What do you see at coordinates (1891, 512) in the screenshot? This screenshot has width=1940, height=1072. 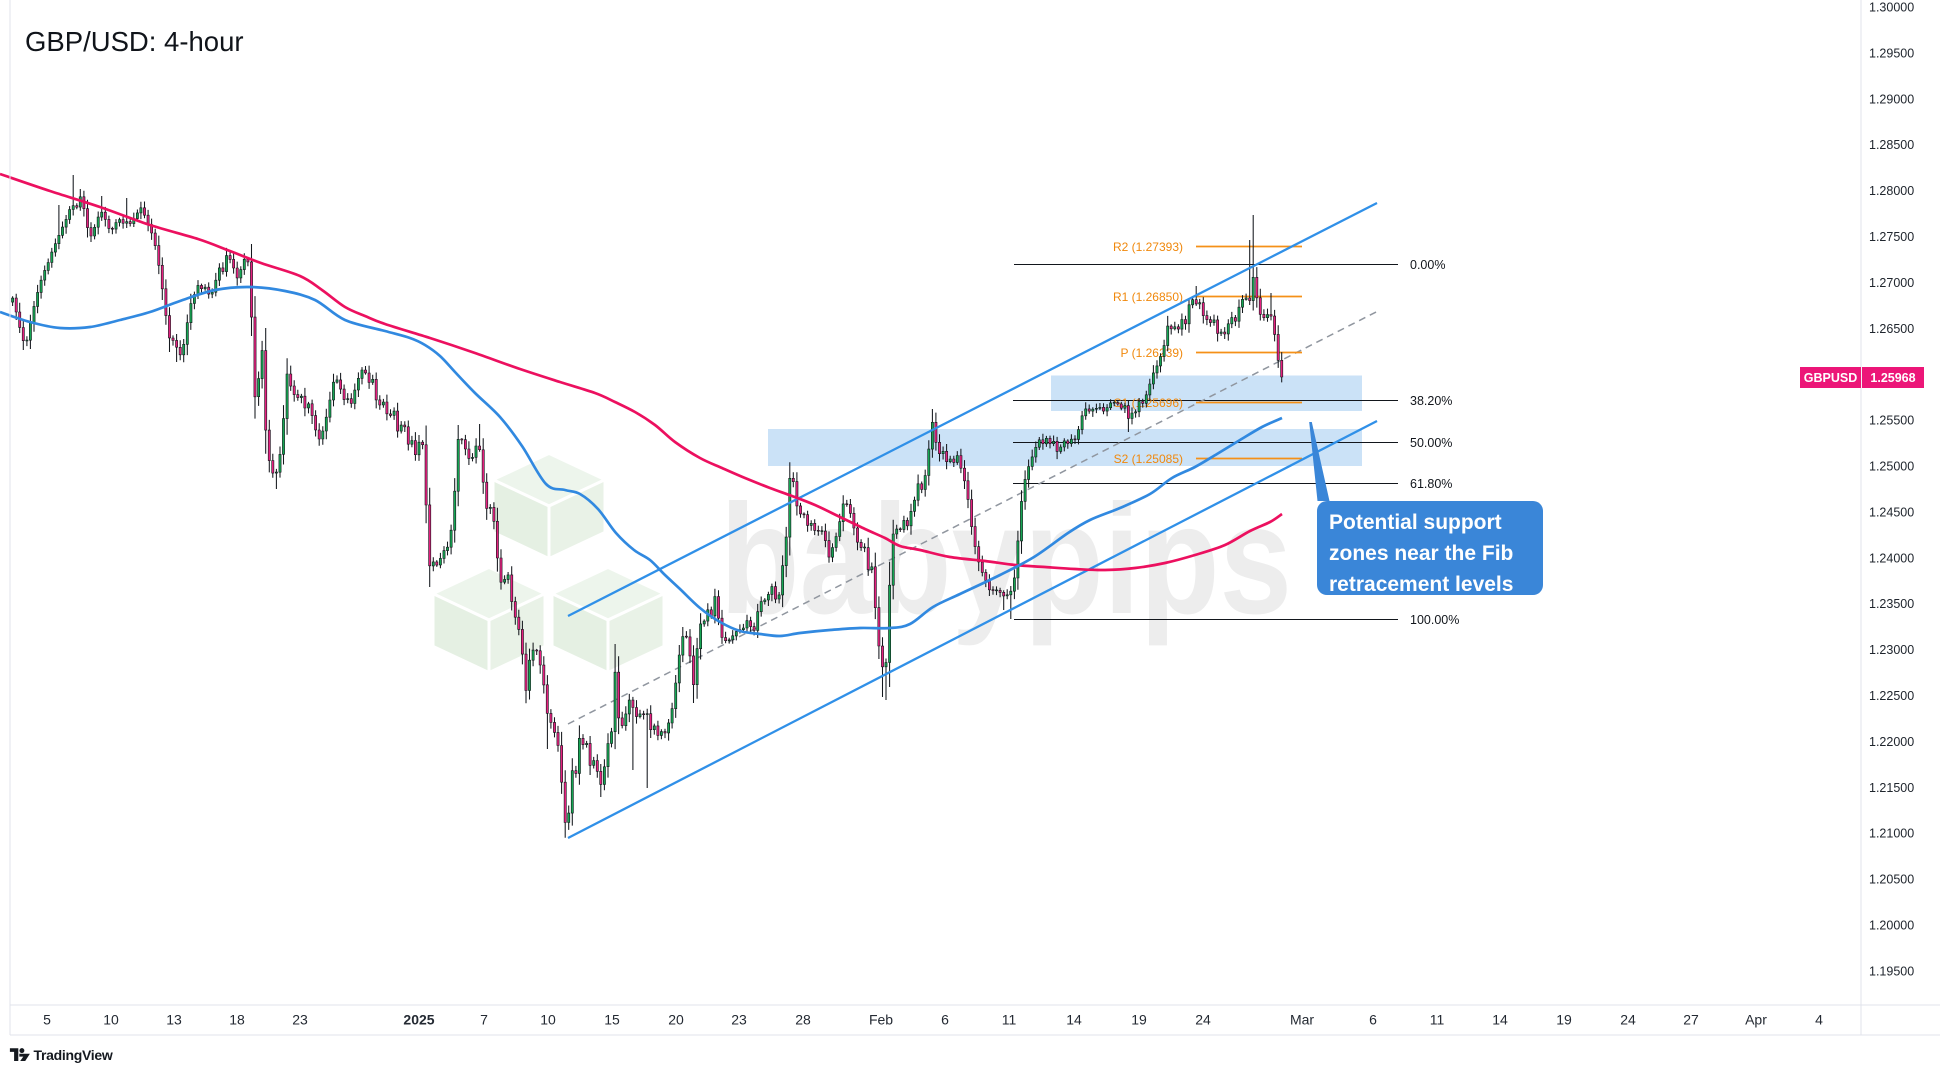 I see `svg-text: 1.24500` at bounding box center [1891, 512].